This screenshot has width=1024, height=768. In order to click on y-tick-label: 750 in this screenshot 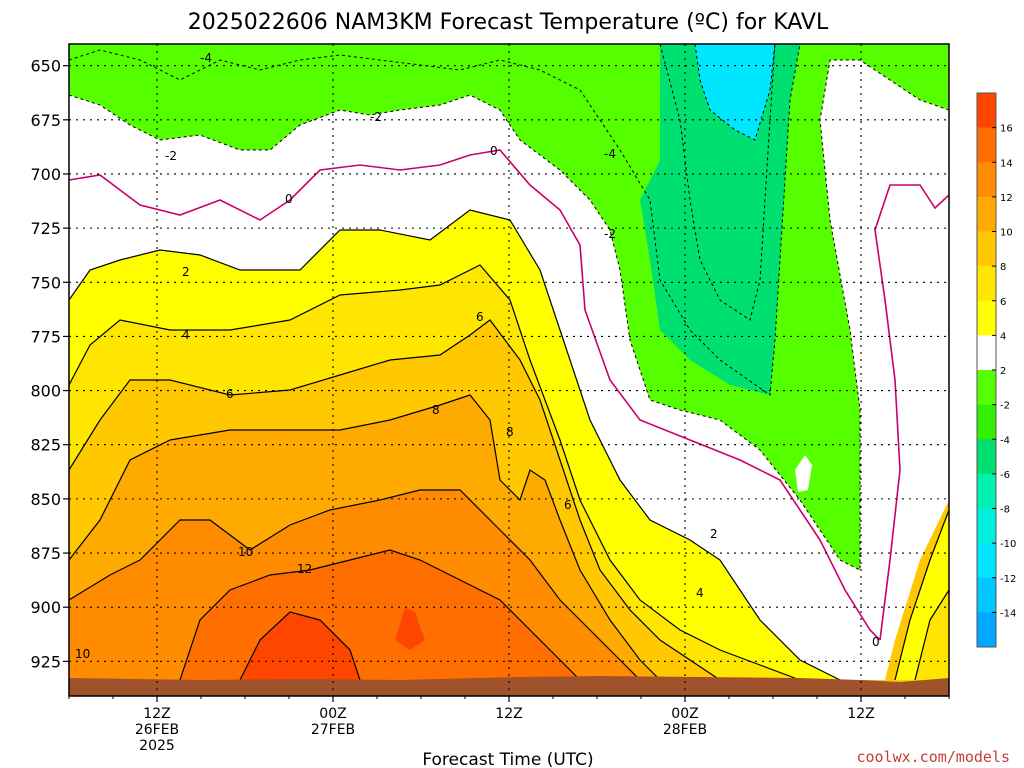, I will do `click(45, 282)`.